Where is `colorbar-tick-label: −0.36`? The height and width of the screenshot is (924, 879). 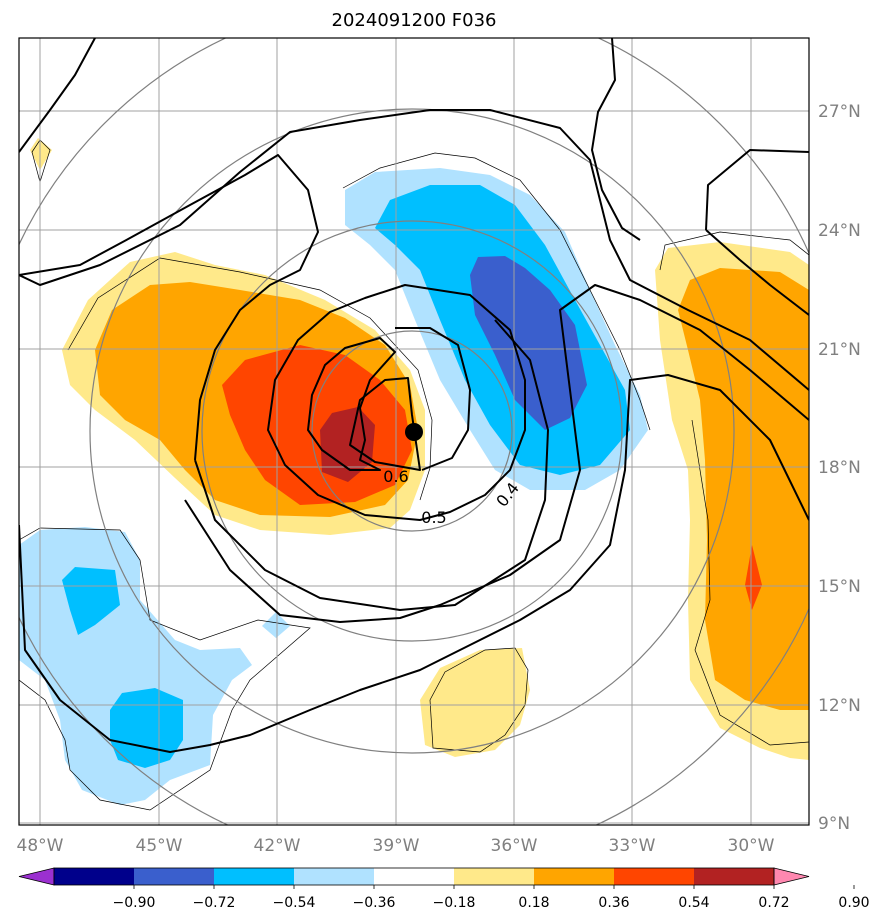
colorbar-tick-label: −0.36 is located at coordinates (374, 903).